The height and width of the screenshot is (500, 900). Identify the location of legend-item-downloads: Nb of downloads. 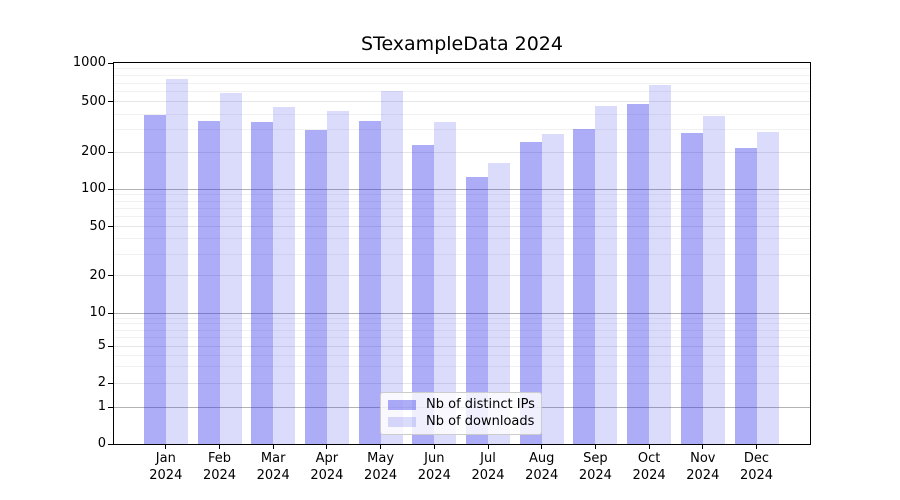
(461, 422).